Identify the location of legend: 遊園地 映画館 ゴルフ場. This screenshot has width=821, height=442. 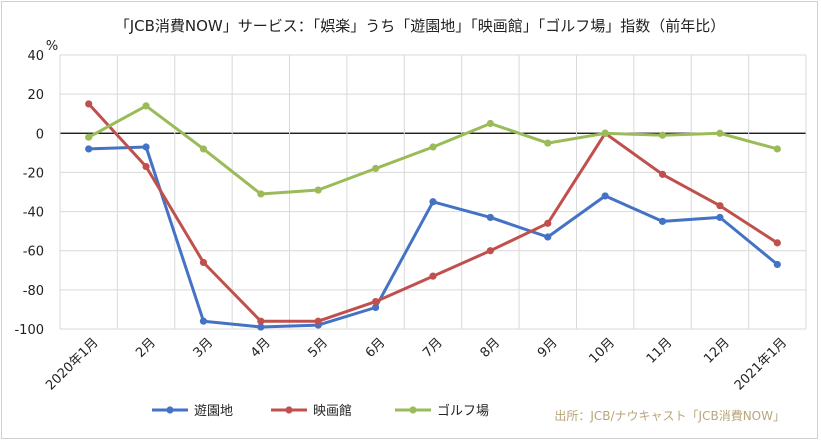
(320, 411).